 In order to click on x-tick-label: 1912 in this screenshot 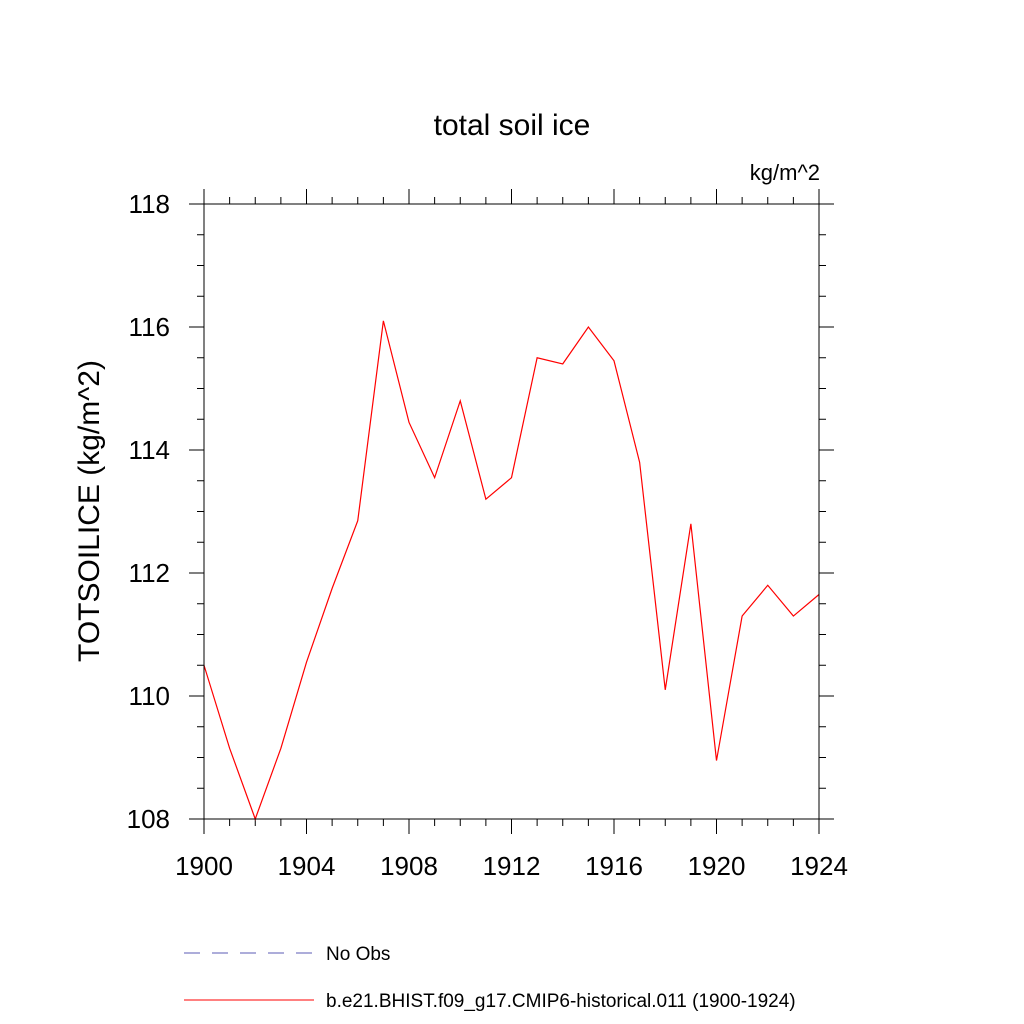, I will do `click(512, 866)`.